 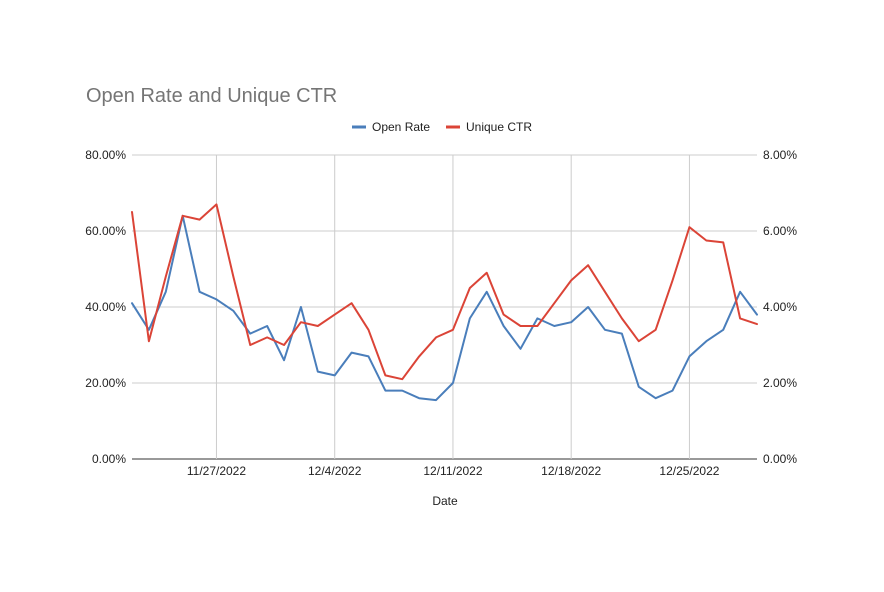 I want to click on y-left-tick-label: 0.00%, so click(x=109, y=459).